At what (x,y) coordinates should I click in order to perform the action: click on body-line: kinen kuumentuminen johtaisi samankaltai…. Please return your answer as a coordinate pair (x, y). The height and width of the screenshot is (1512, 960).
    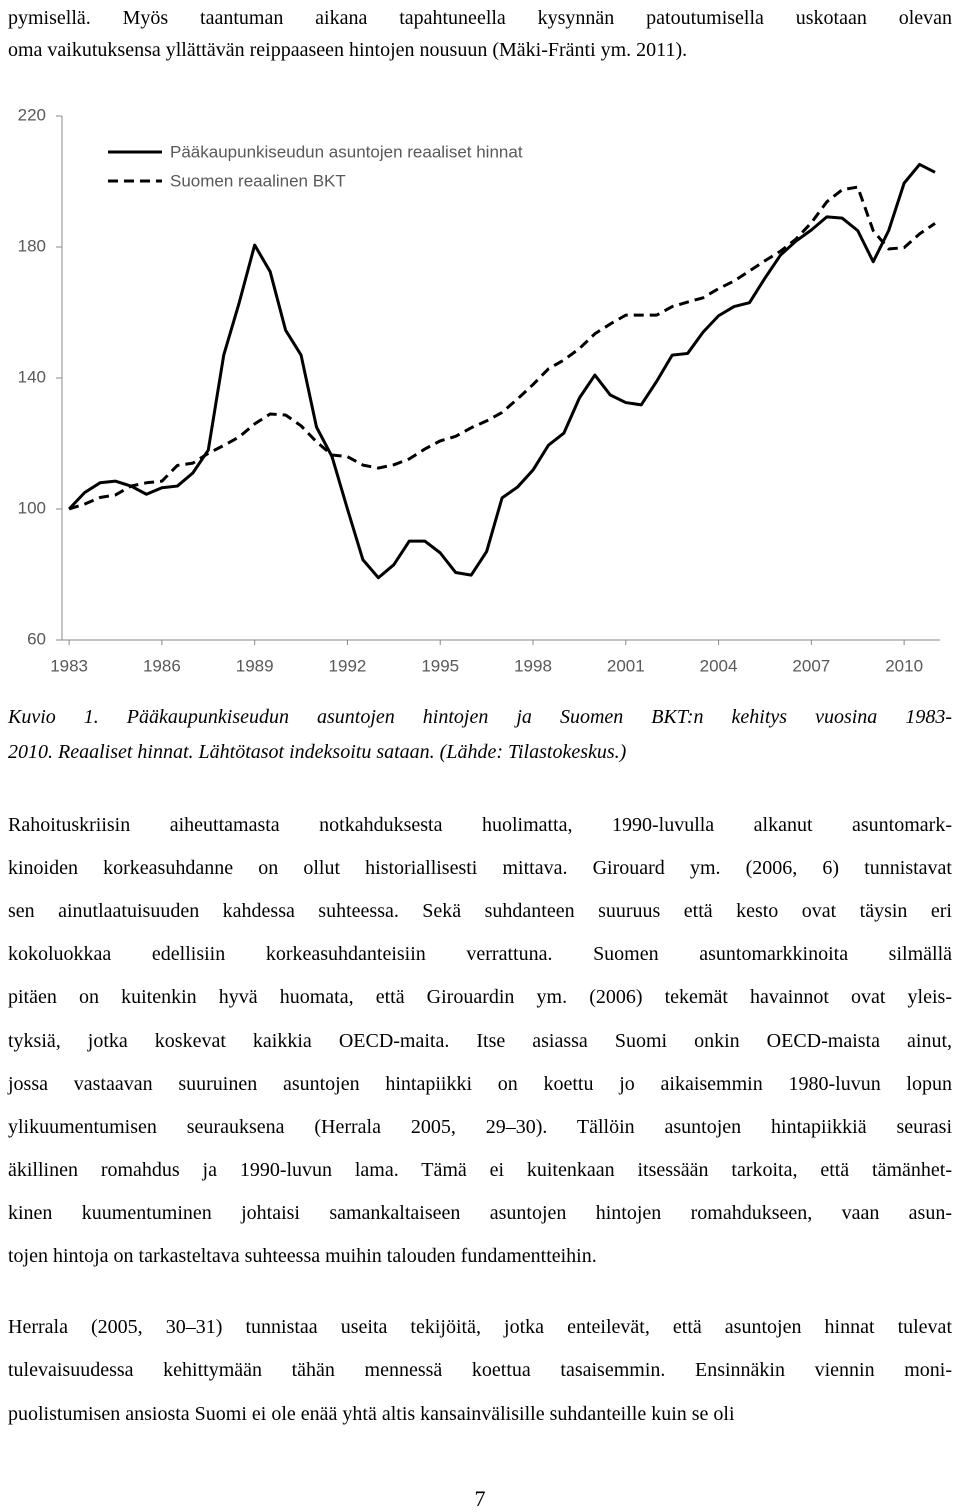
    Looking at the image, I should click on (480, 1212).